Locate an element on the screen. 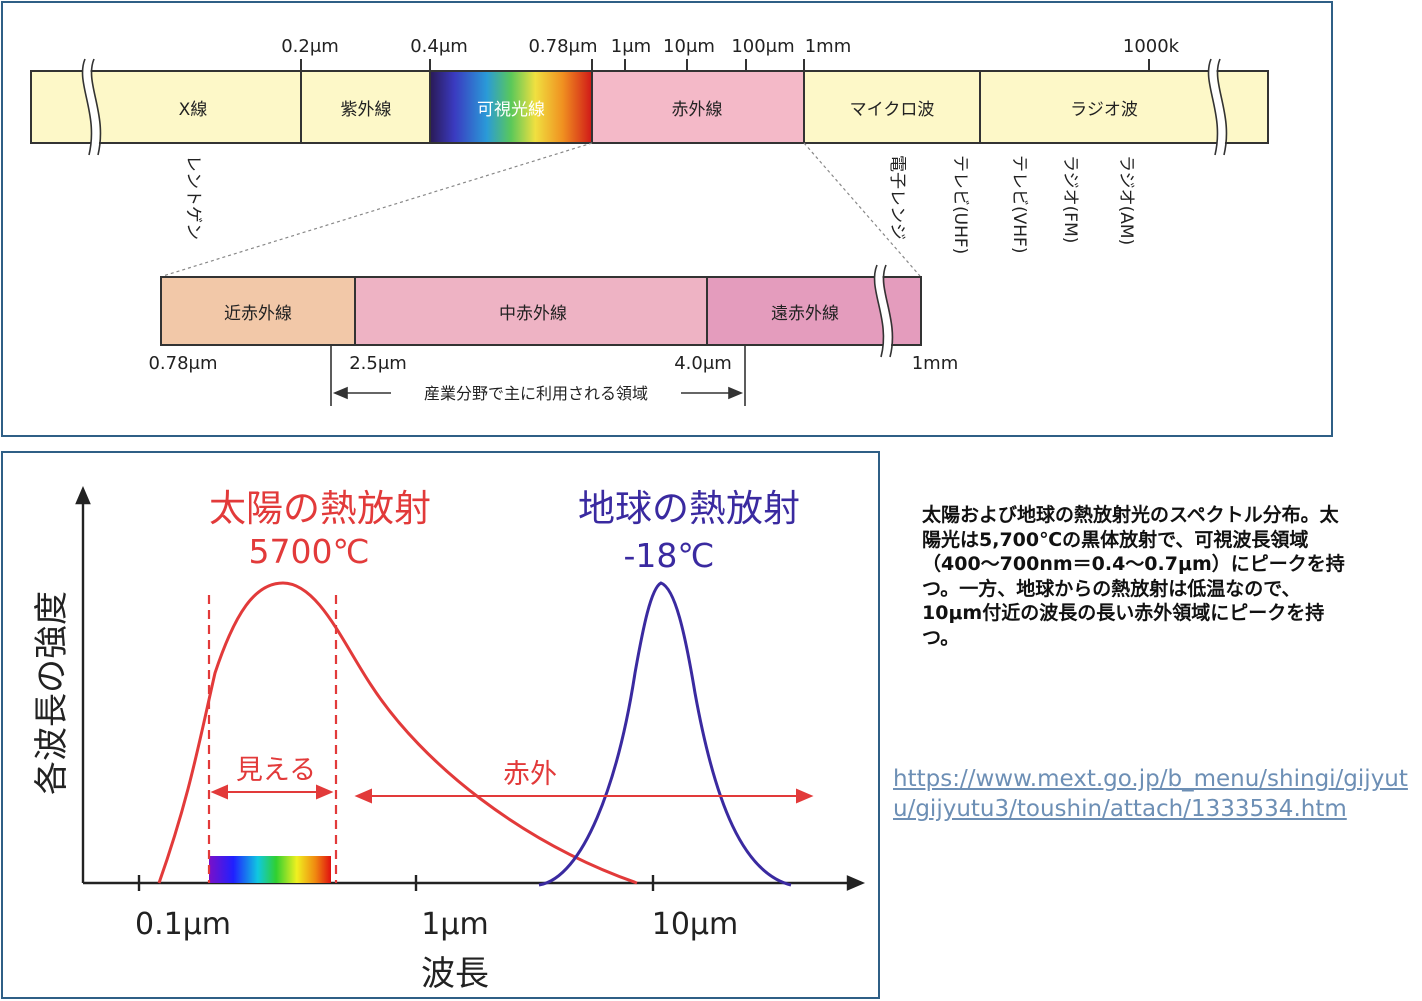 The width and height of the screenshot is (1422, 1001). tick-label-6: 1mm is located at coordinates (828, 46).